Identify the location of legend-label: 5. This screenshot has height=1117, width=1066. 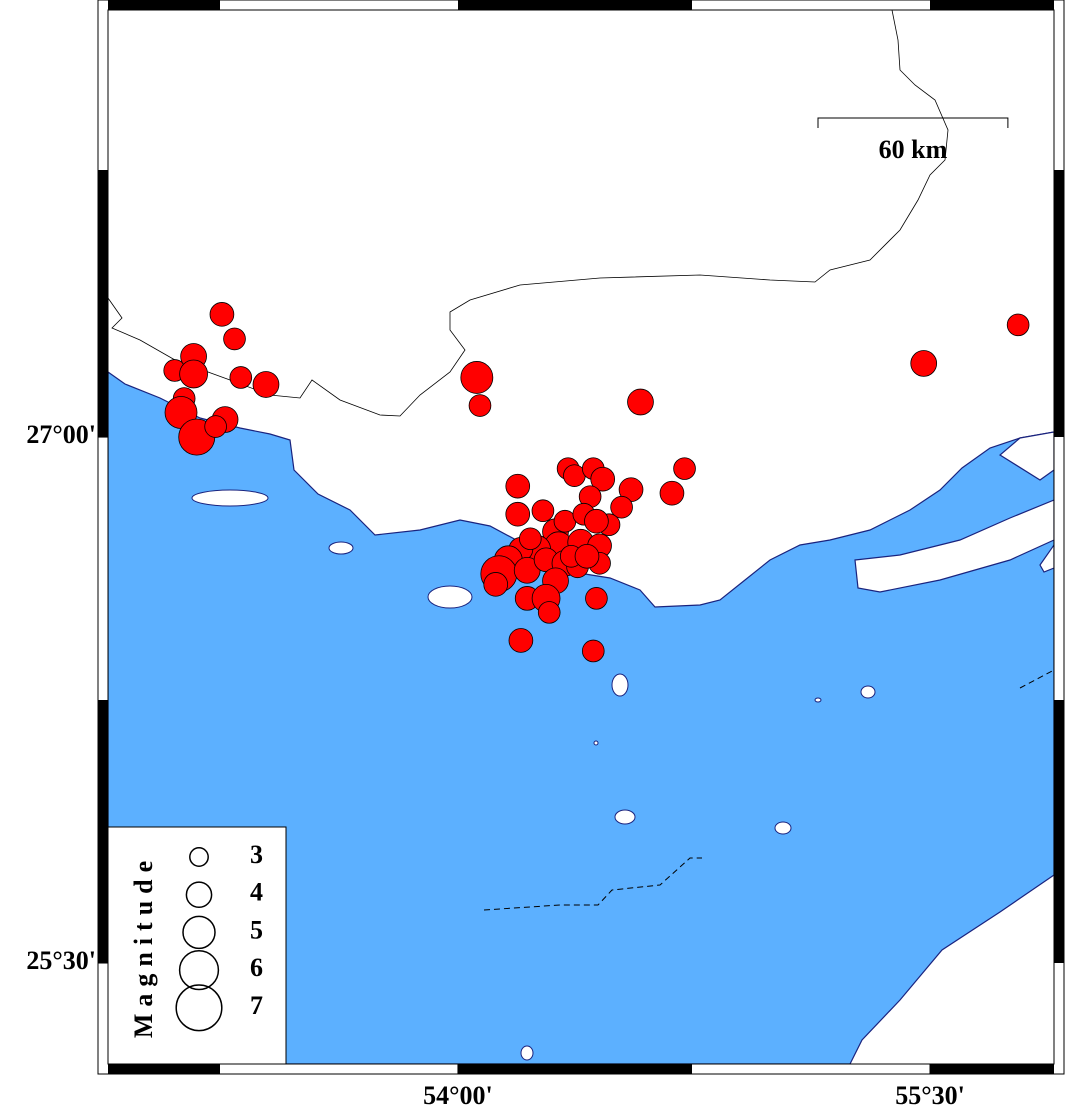
(256, 929).